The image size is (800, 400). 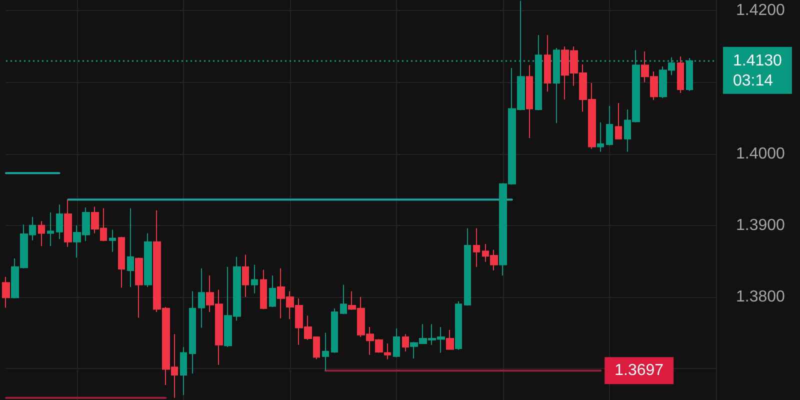 What do you see at coordinates (753, 81) in the screenshot?
I see `text: 03:14` at bounding box center [753, 81].